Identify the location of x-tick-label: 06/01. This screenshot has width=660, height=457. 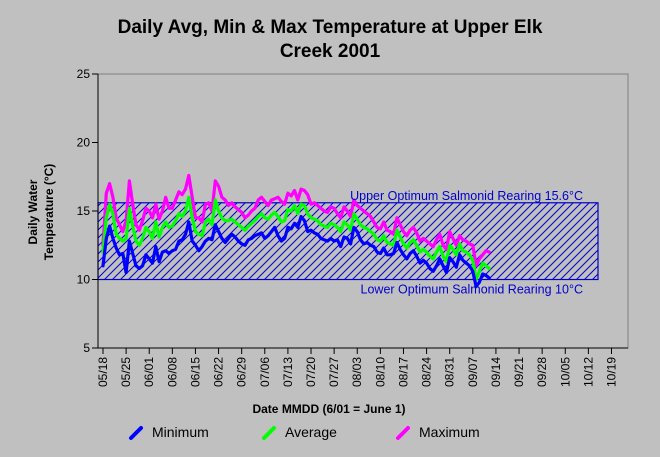
(149, 372).